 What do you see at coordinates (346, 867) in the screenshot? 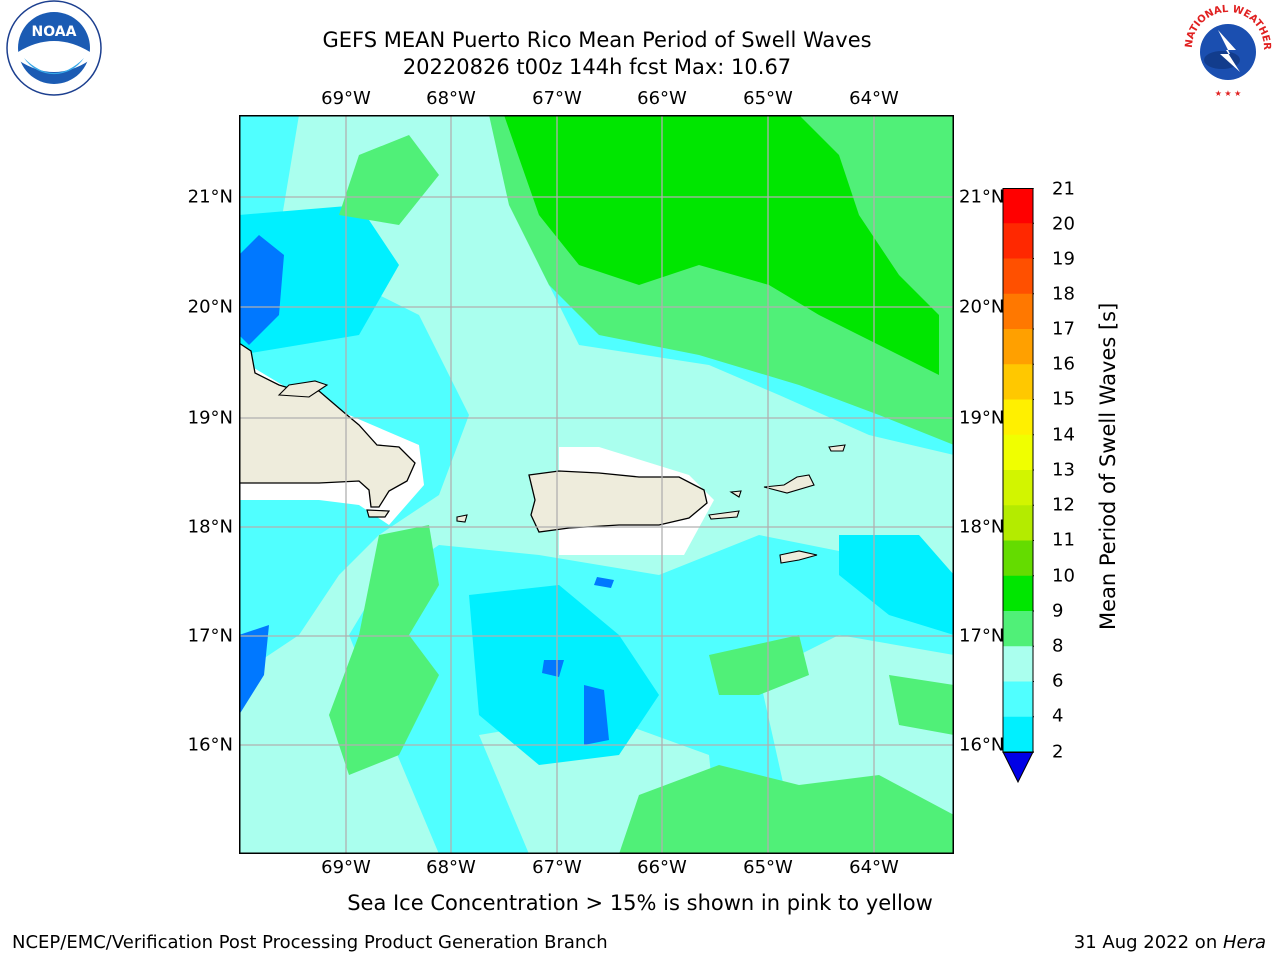
I see `lon-label-bottom: 69°W` at bounding box center [346, 867].